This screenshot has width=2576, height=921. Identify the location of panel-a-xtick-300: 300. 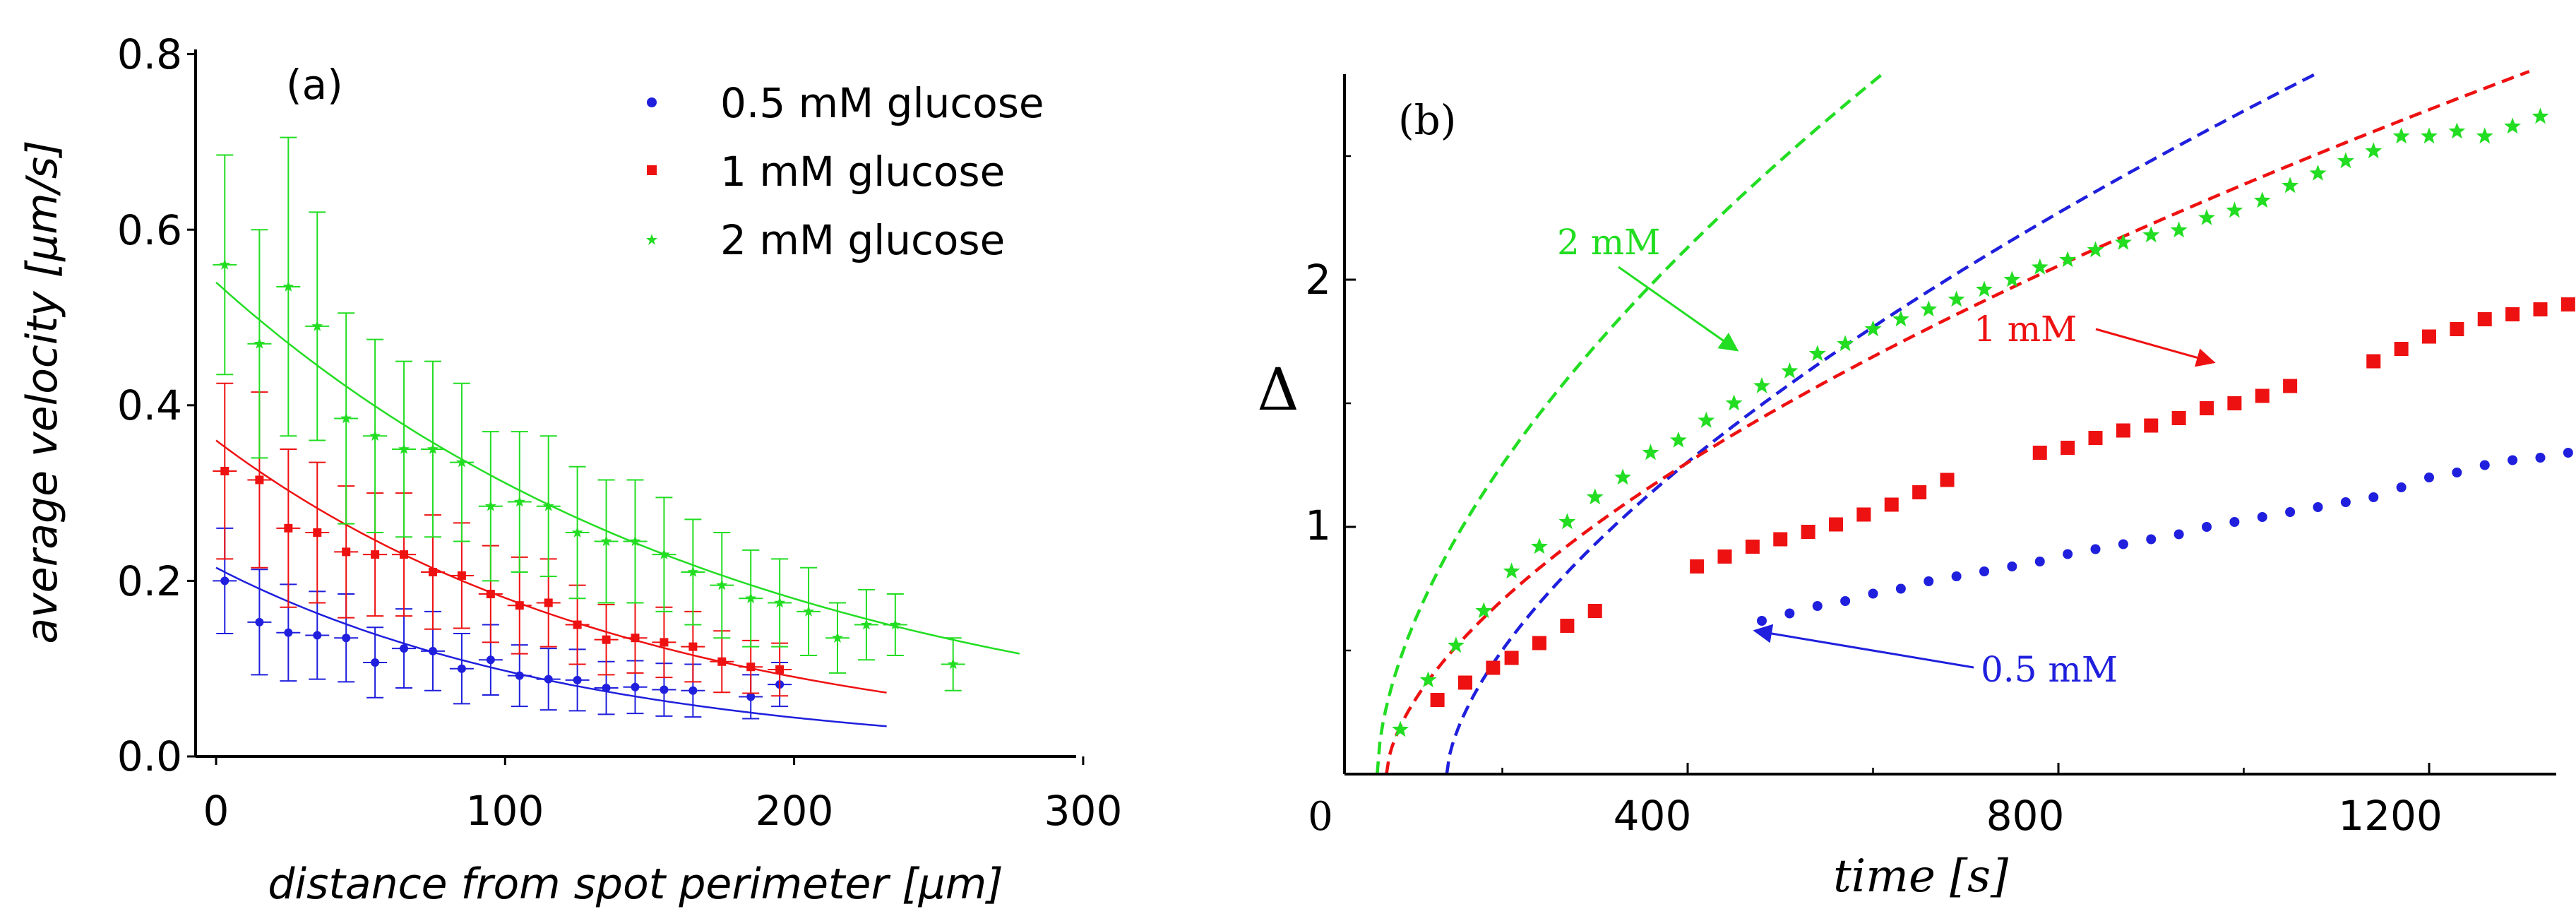
(1083, 811).